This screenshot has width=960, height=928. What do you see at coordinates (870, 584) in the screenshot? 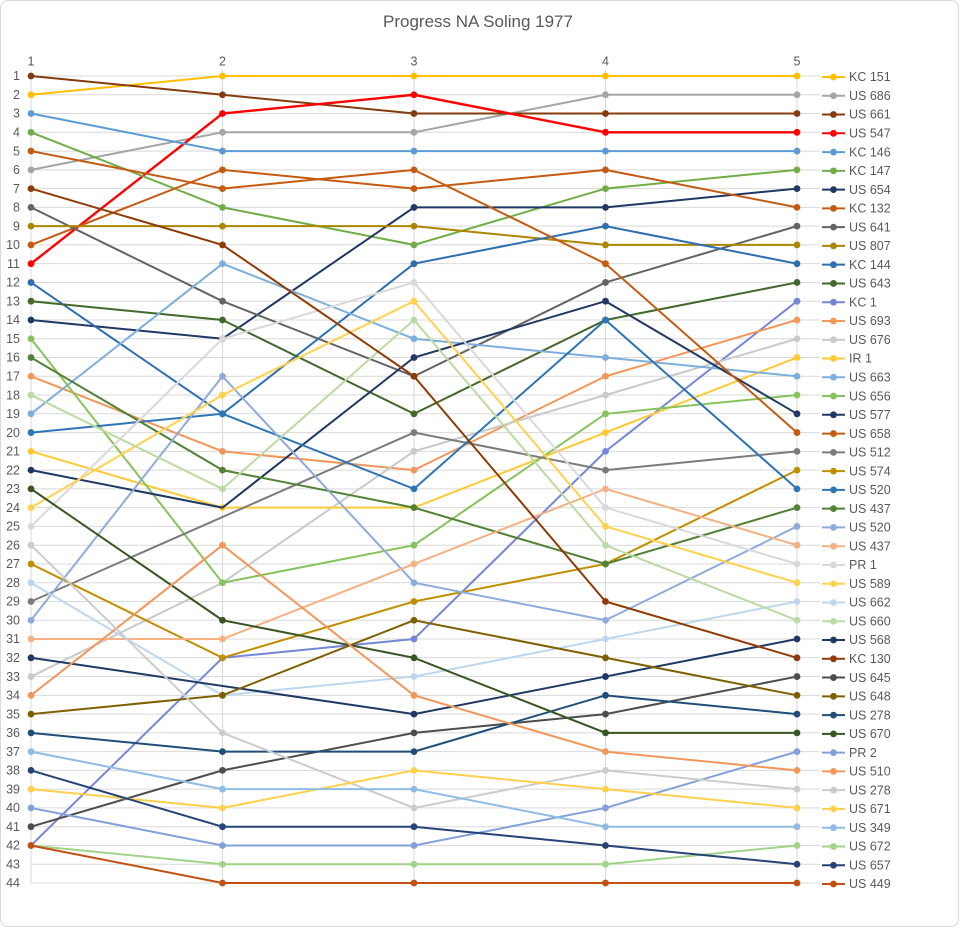
I see `svg-text: US 589` at bounding box center [870, 584].